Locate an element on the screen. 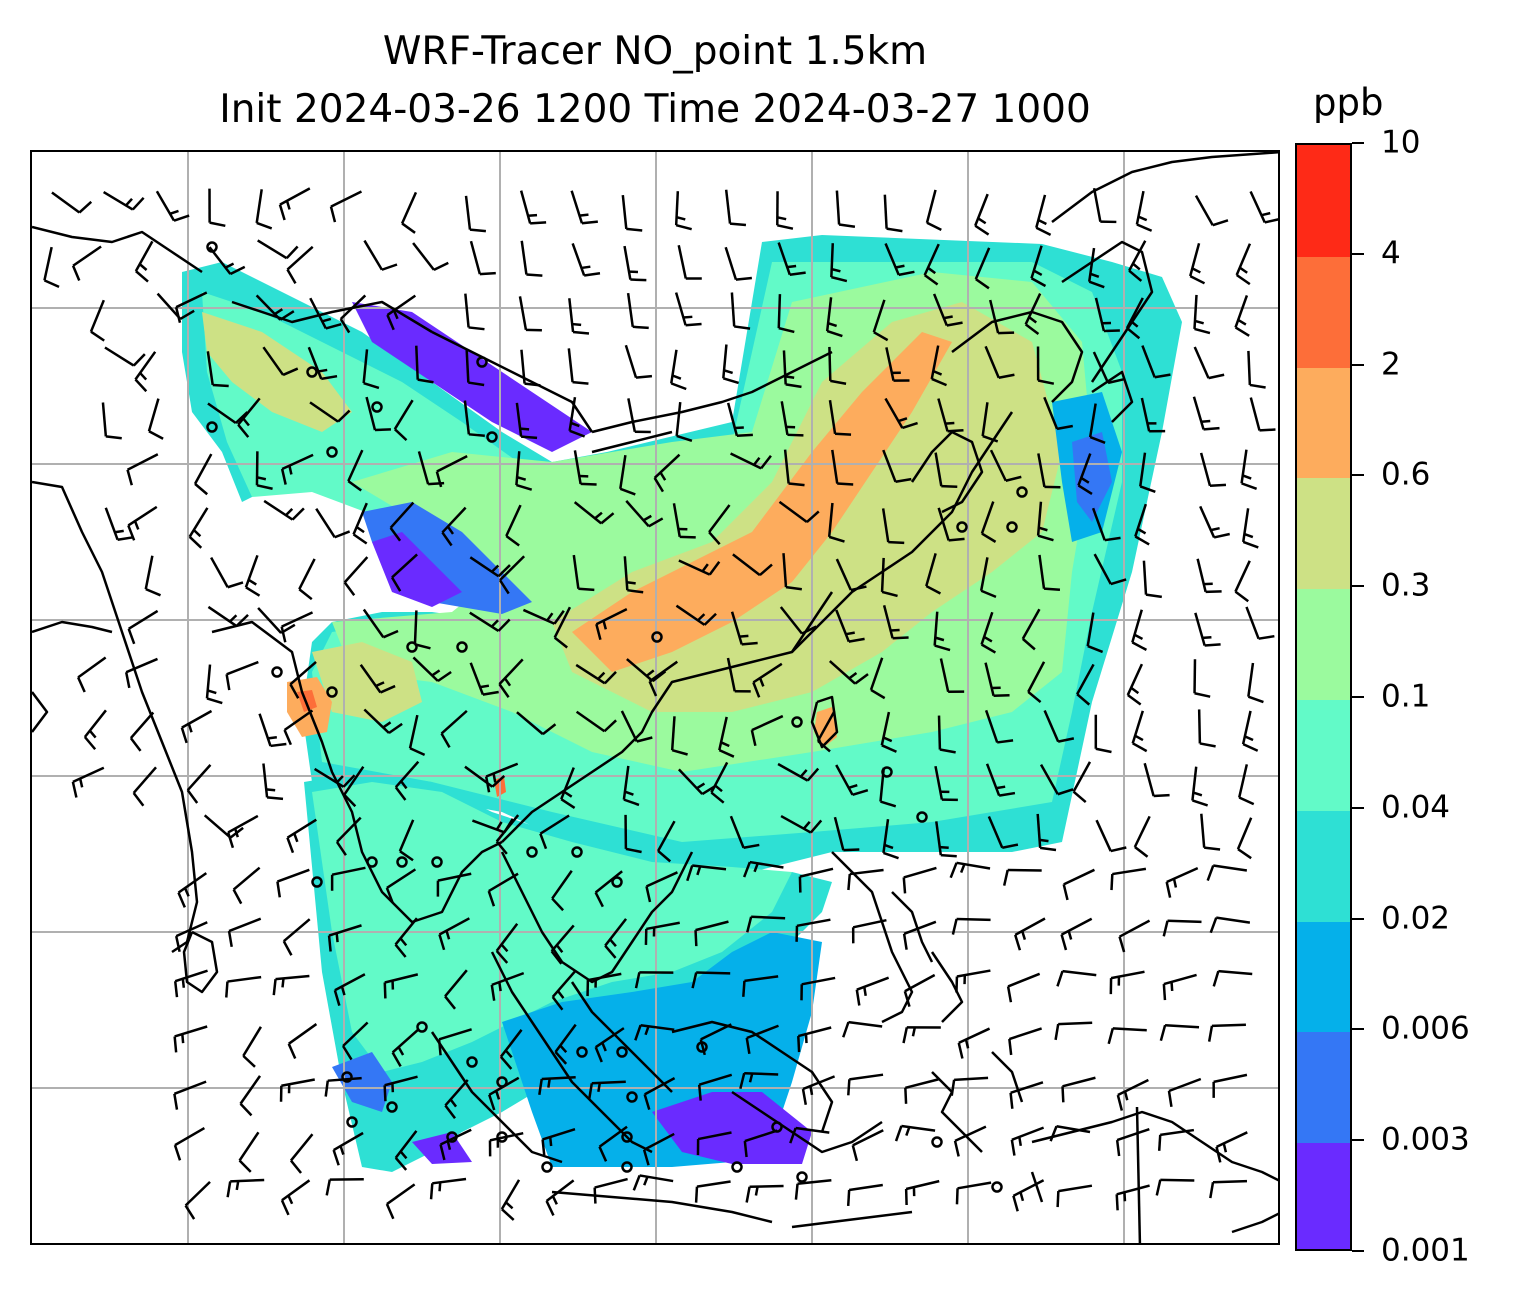 This screenshot has height=1306, width=1528. map-title-line1: WRF-Tracer NO_point 1.5km is located at coordinates (655, 51).